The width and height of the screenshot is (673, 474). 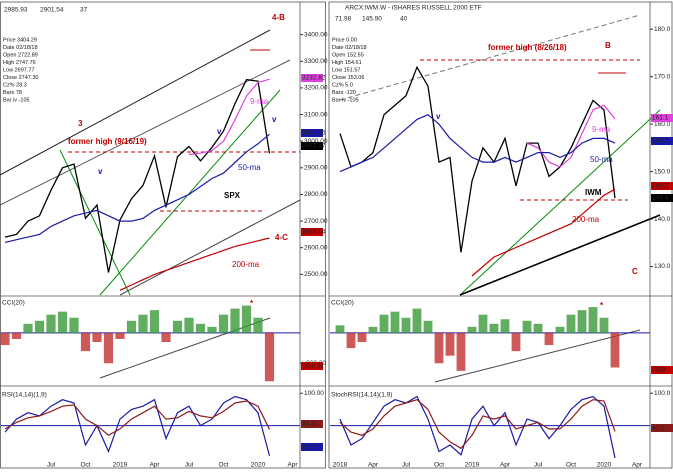 I want to click on y-tick-label: 100.00, so click(x=314, y=393).